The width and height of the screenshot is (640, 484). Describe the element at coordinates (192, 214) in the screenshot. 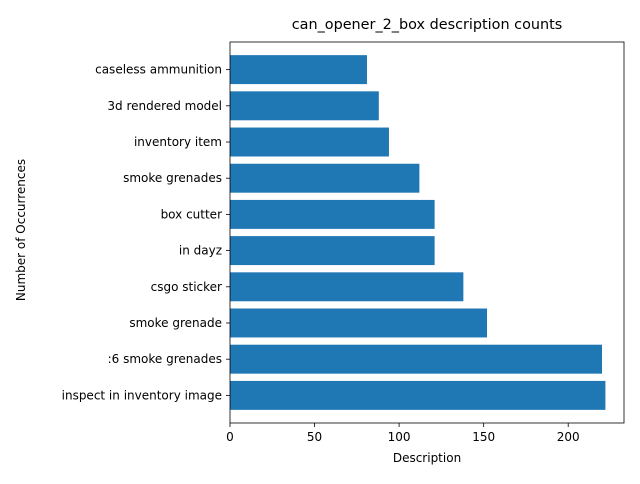

I see `y-tick-label-5: box cutter` at that location.